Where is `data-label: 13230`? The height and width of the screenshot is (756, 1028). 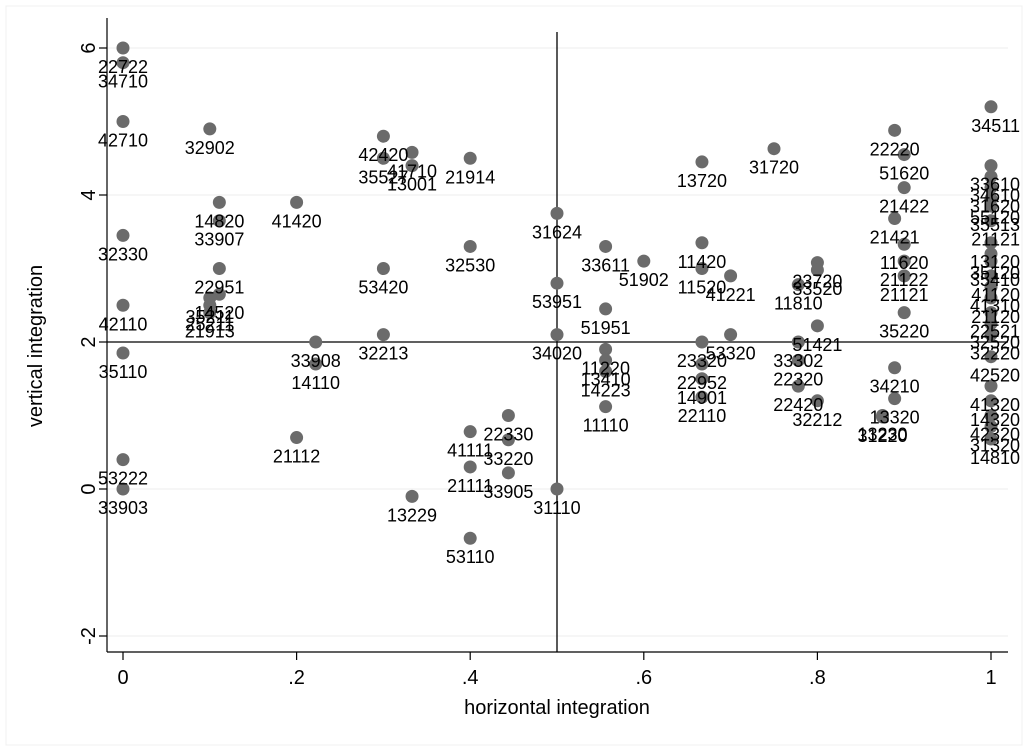 data-label: 13230 is located at coordinates (882, 435).